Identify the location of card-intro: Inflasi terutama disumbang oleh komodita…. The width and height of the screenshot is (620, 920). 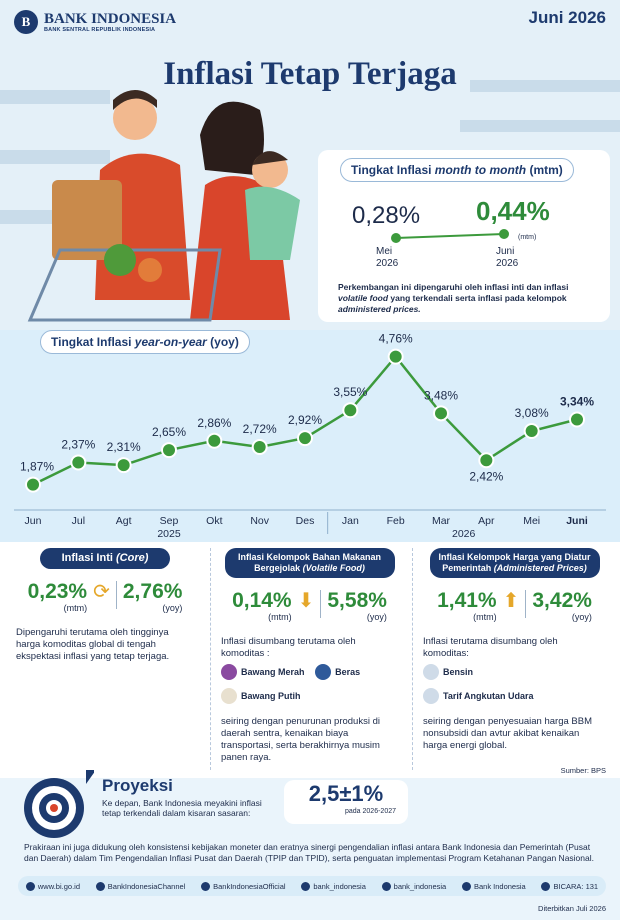
(490, 647).